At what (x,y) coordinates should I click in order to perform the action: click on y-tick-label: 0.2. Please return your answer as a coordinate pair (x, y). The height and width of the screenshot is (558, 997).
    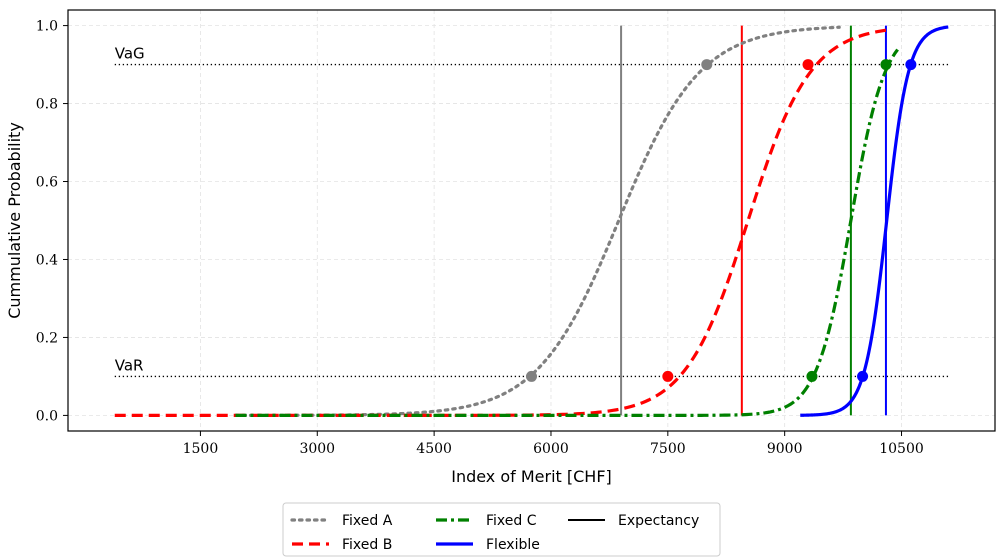
    Looking at the image, I should click on (47, 338).